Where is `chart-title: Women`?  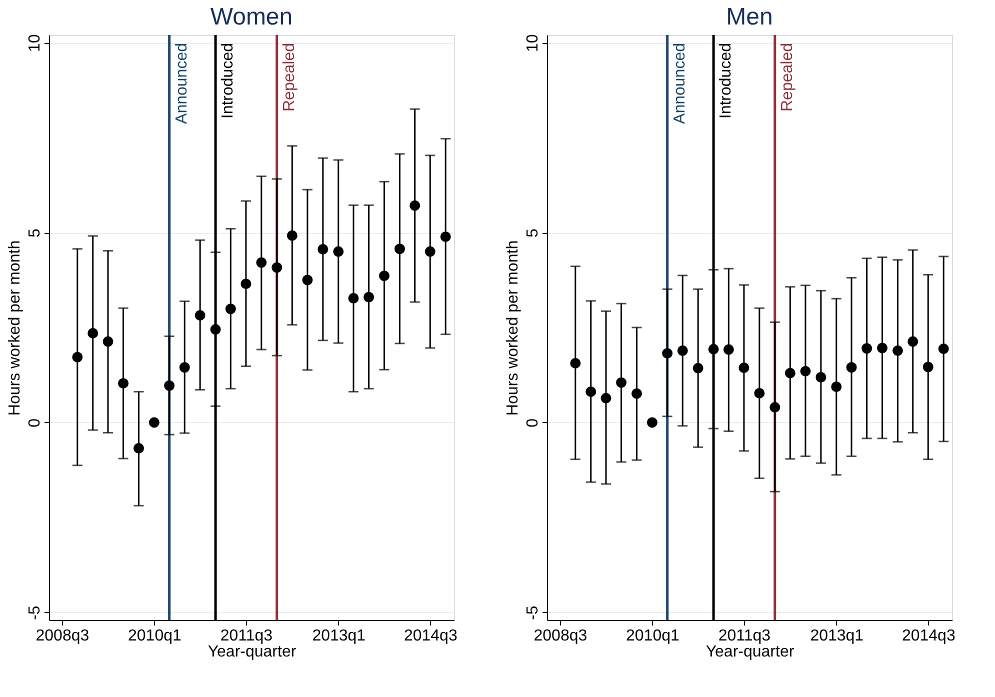 chart-title: Women is located at coordinates (251, 17).